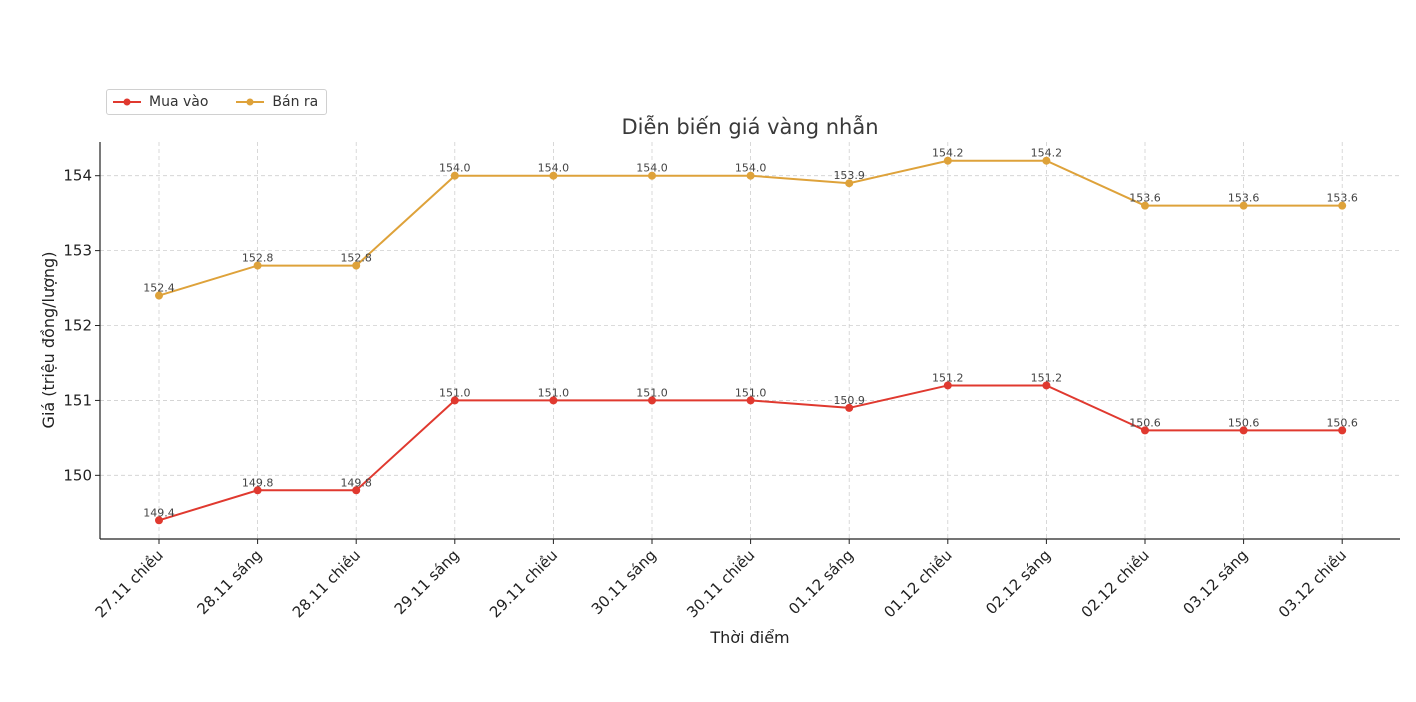  I want to click on x-tick-label: 02.12 chiều, so click(1115, 583).